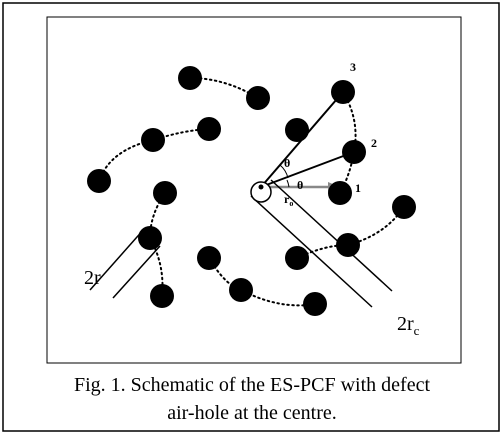 Image resolution: width=503 pixels, height=435 pixels. I want to click on label-2r: 2r, so click(92, 278).